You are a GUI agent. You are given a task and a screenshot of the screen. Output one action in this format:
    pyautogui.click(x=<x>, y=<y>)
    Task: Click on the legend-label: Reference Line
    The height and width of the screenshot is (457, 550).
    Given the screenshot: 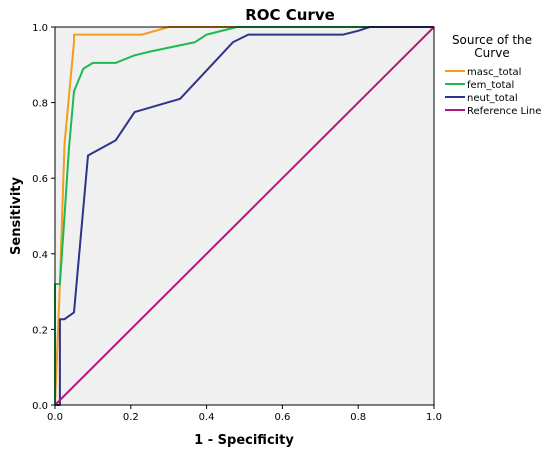 What is the action you would take?
    pyautogui.click(x=504, y=111)
    